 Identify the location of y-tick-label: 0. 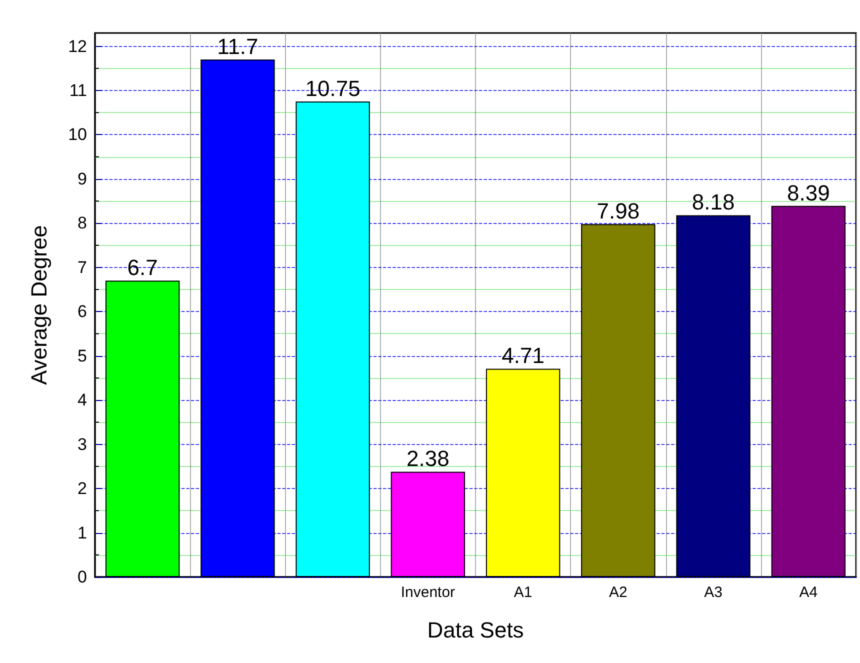
(82, 577).